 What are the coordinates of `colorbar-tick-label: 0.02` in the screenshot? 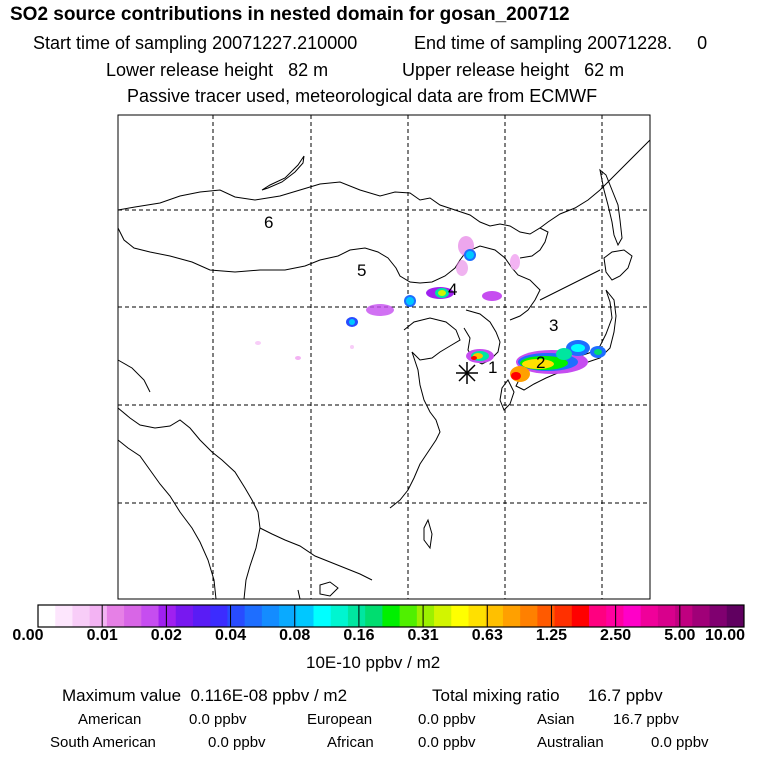 It's located at (166, 635).